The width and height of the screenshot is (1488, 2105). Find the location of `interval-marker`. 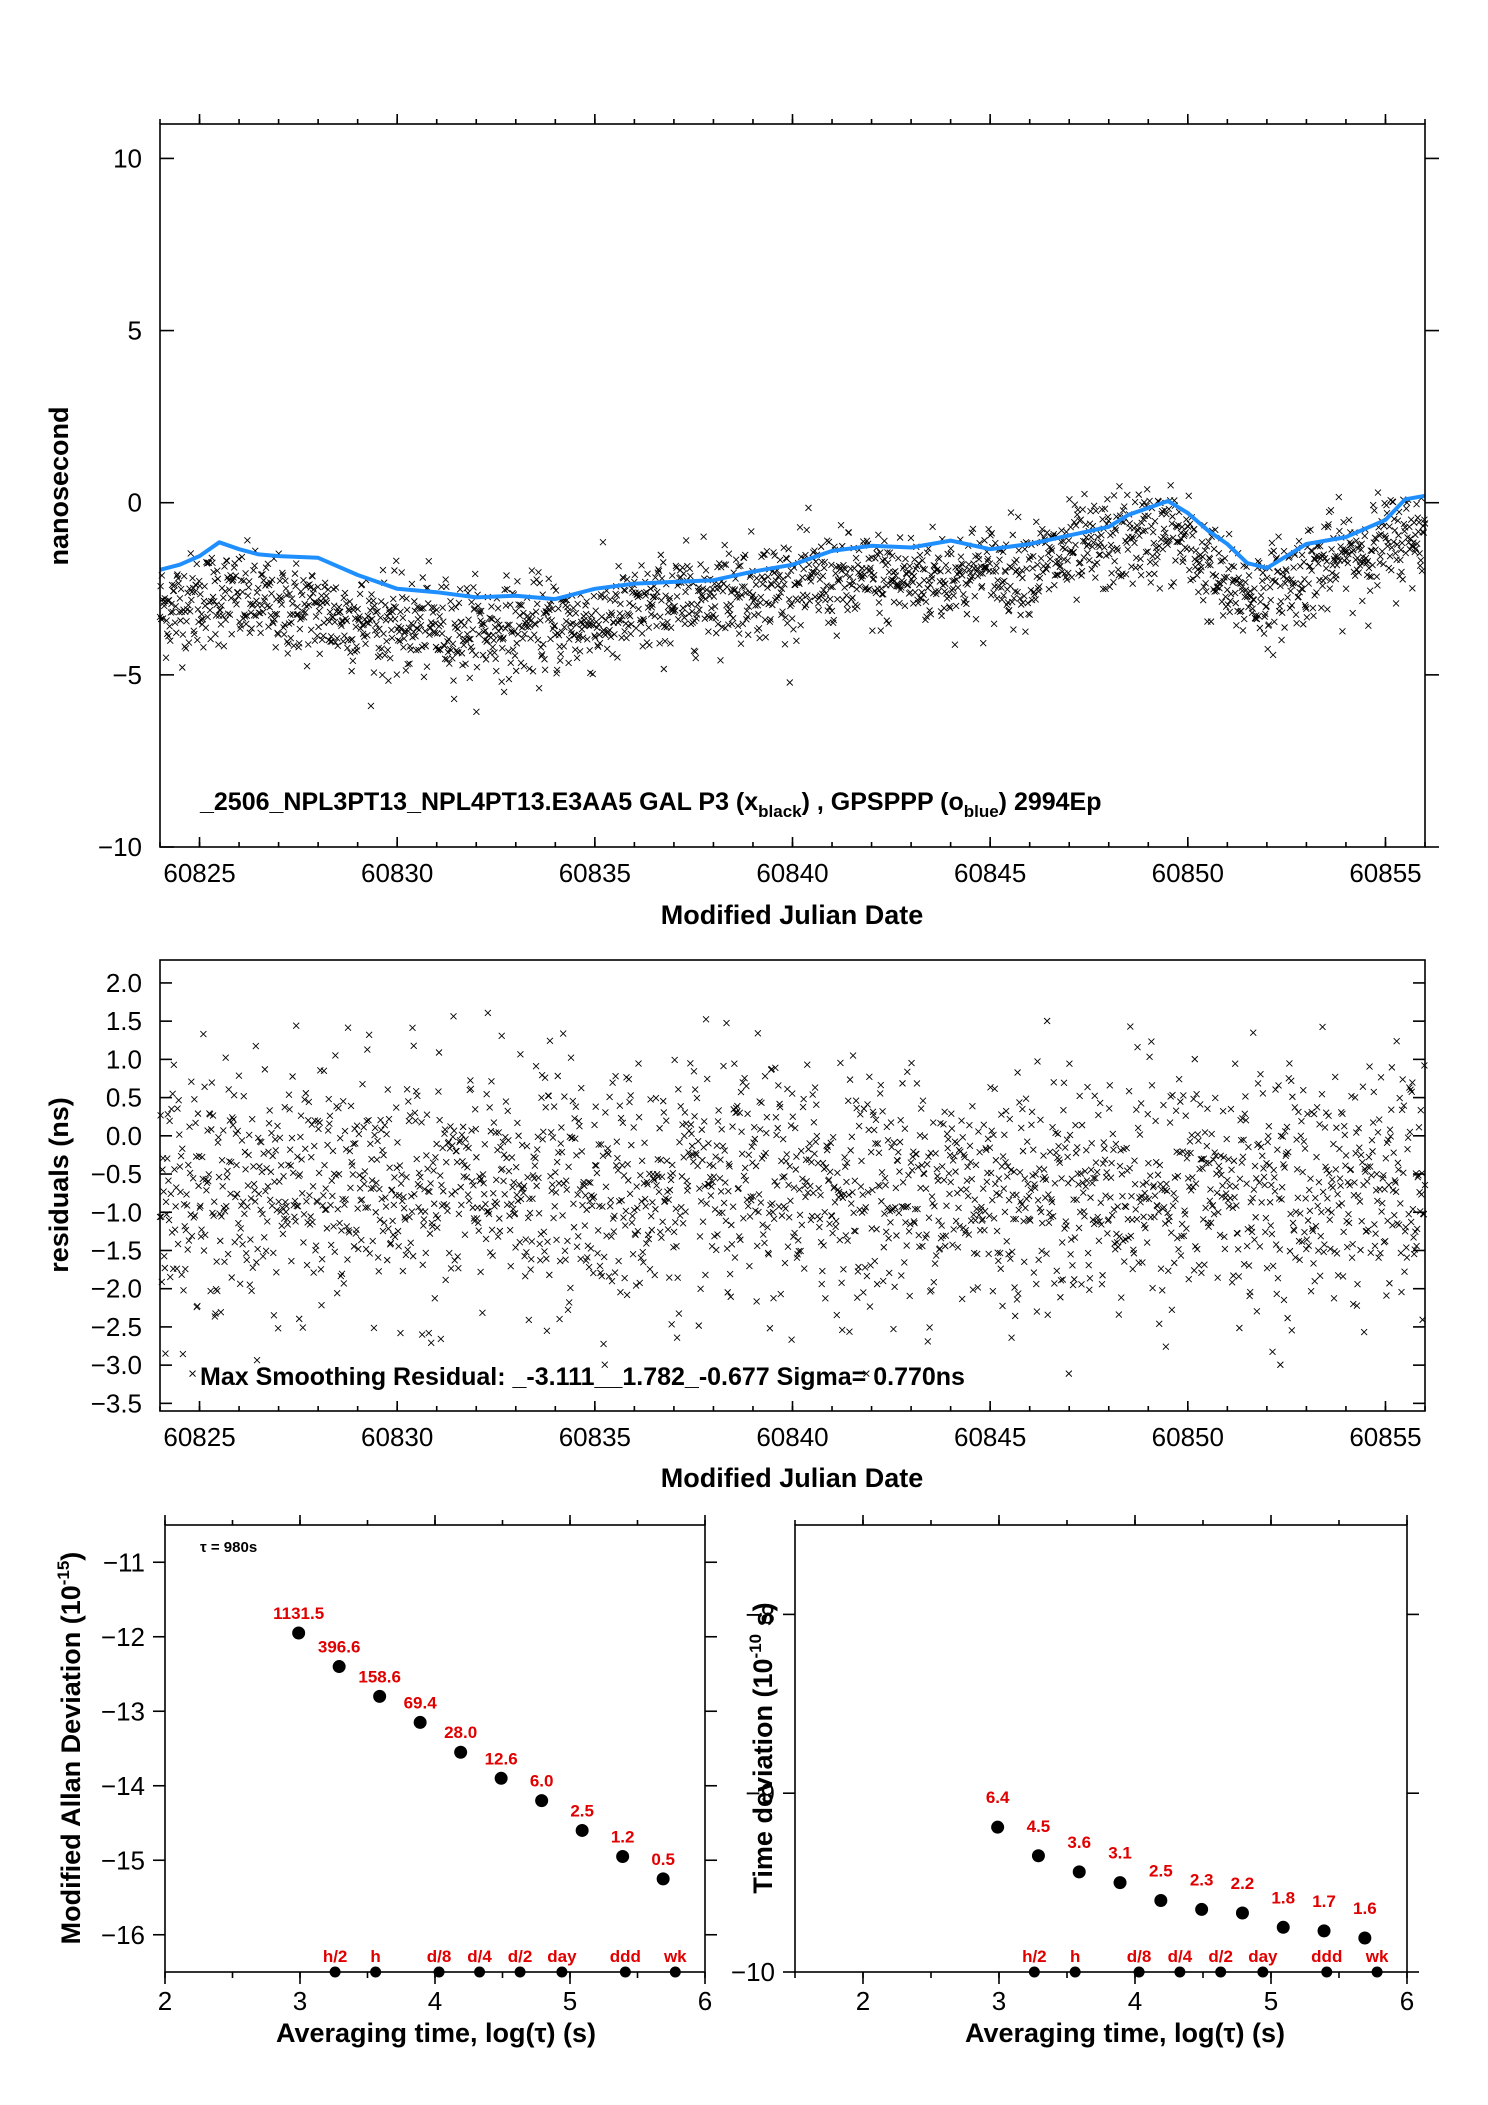

interval-marker is located at coordinates (1327, 1972).